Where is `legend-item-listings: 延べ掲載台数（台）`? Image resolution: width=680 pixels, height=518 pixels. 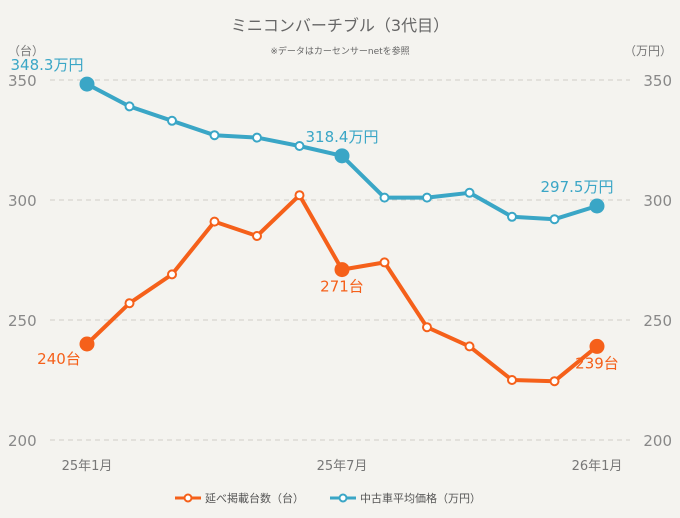 legend-item-listings: 延べ掲載台数（台） is located at coordinates (239, 498).